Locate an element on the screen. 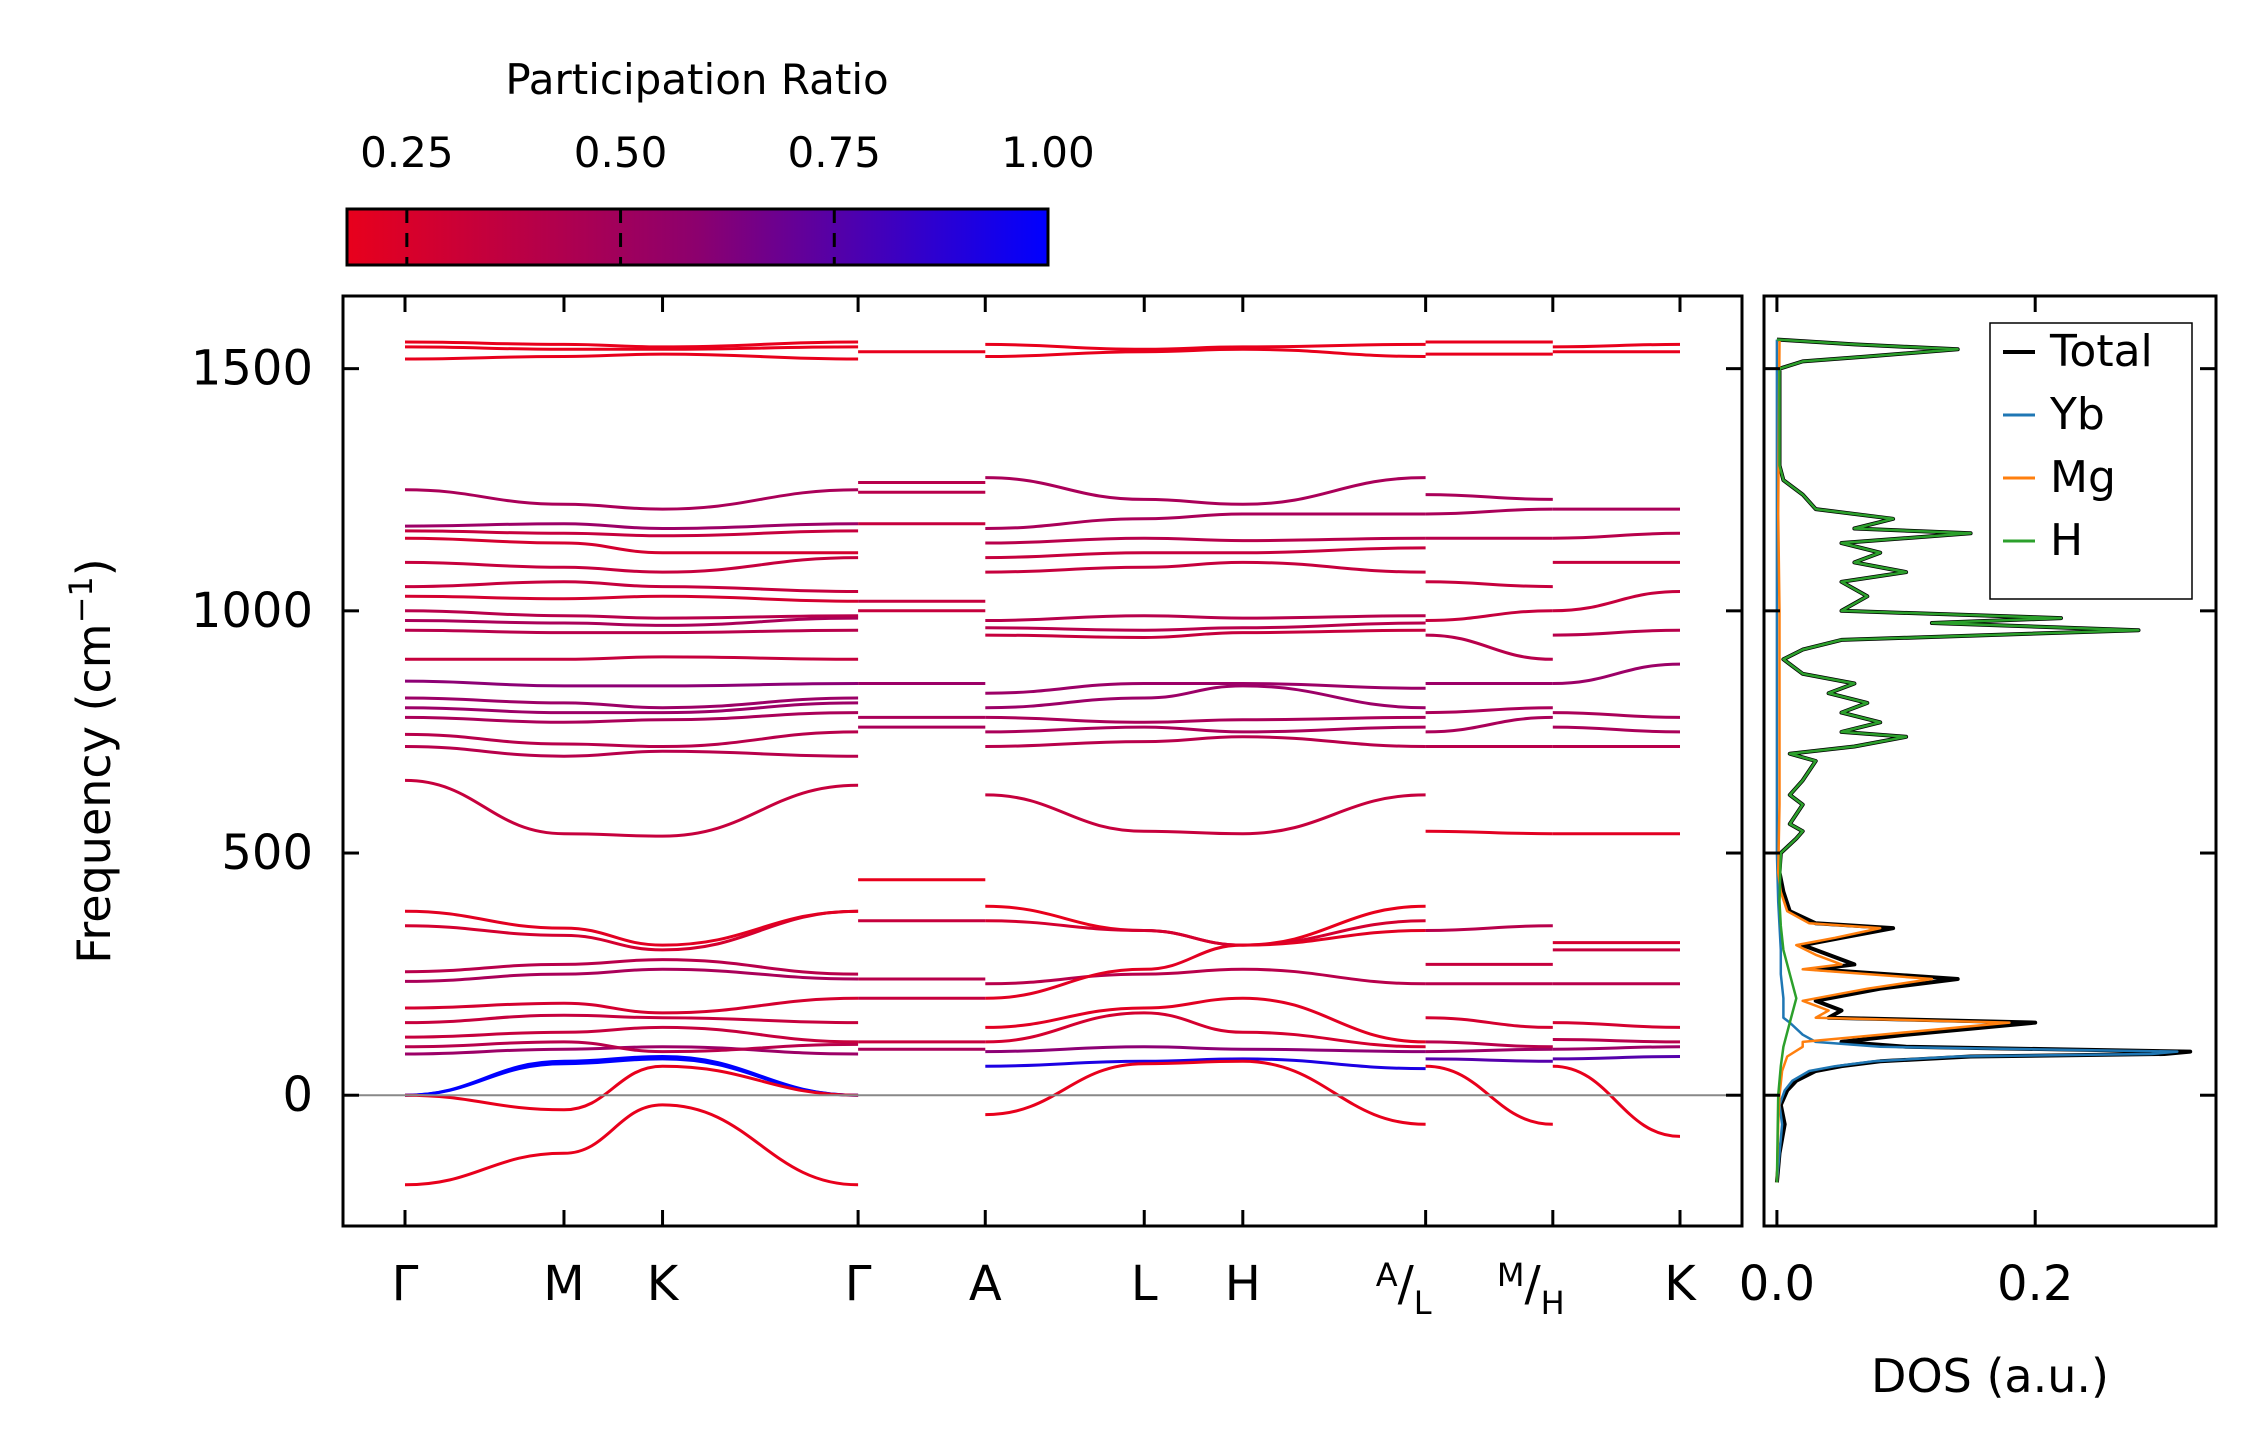  band-line-s2-b23 is located at coordinates (1205, 352).